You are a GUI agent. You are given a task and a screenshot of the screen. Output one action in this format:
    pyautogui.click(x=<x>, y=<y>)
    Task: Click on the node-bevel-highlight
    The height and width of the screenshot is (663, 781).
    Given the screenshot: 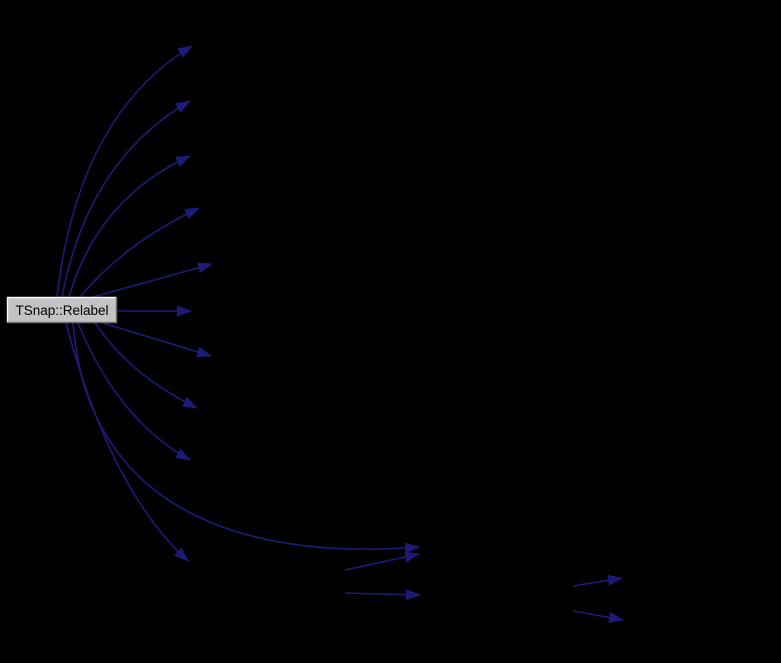 What is the action you would take?
    pyautogui.click(x=61, y=309)
    